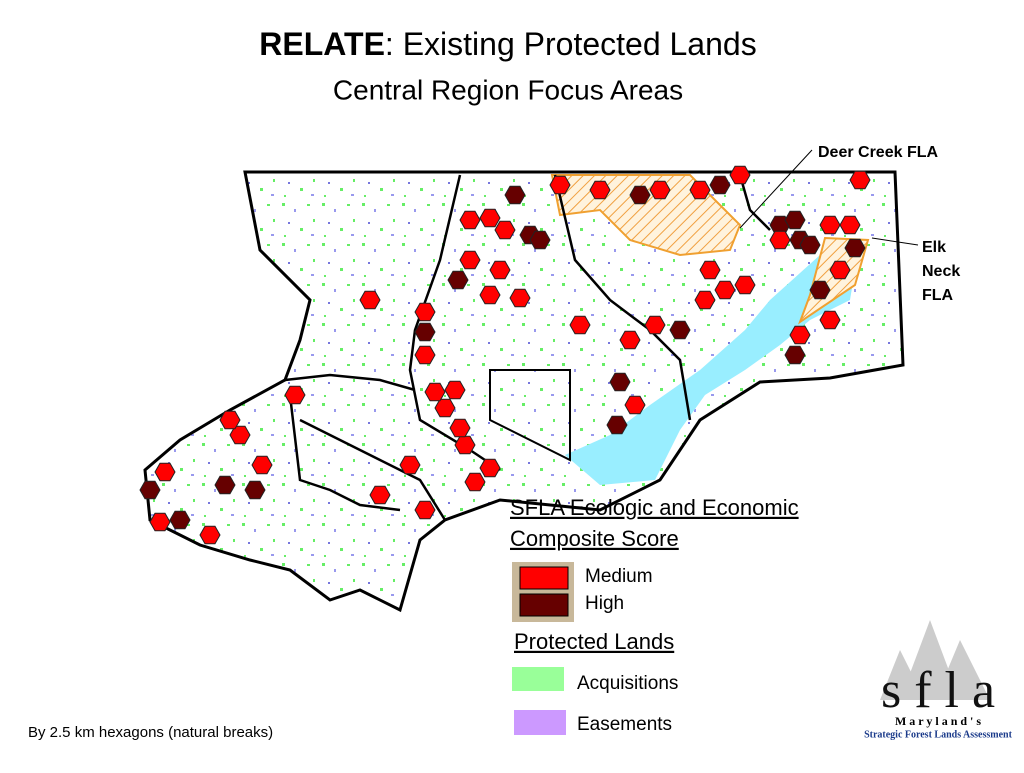  I want to click on legend-label: Medium, so click(619, 576).